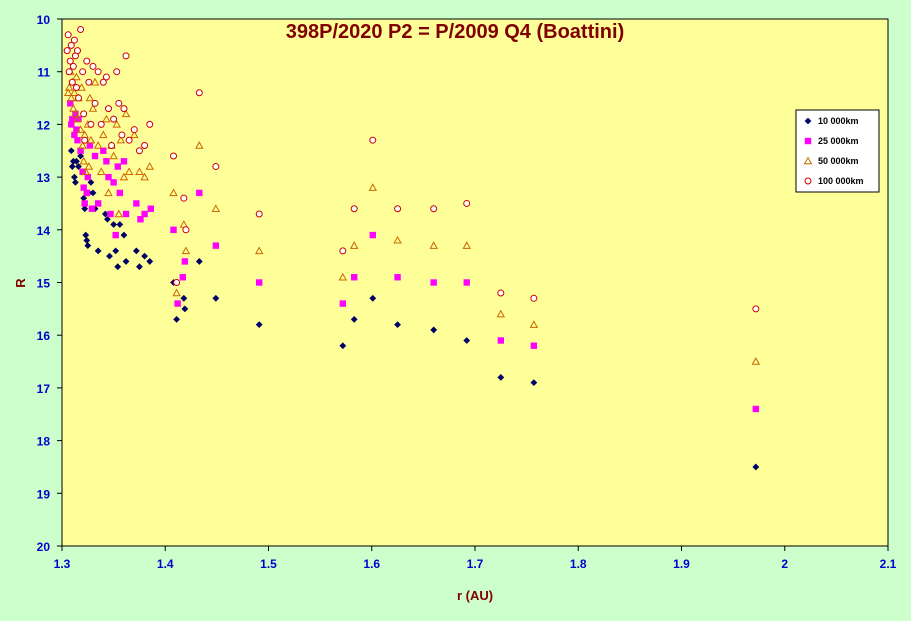  Describe the element at coordinates (475, 564) in the screenshot. I see `x-tick-label: 1.7` at that location.